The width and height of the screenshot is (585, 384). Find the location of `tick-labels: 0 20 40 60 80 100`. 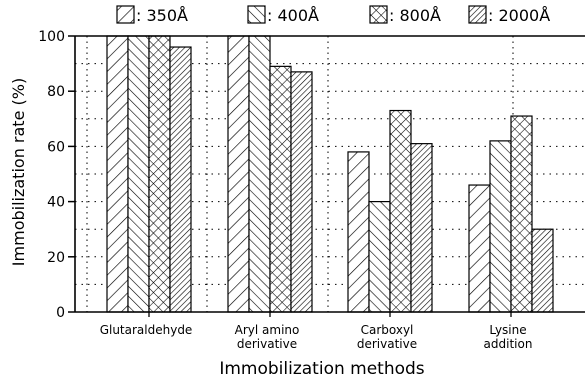

tick-labels: 0 20 40 60 80 100 is located at coordinates (51, 175).